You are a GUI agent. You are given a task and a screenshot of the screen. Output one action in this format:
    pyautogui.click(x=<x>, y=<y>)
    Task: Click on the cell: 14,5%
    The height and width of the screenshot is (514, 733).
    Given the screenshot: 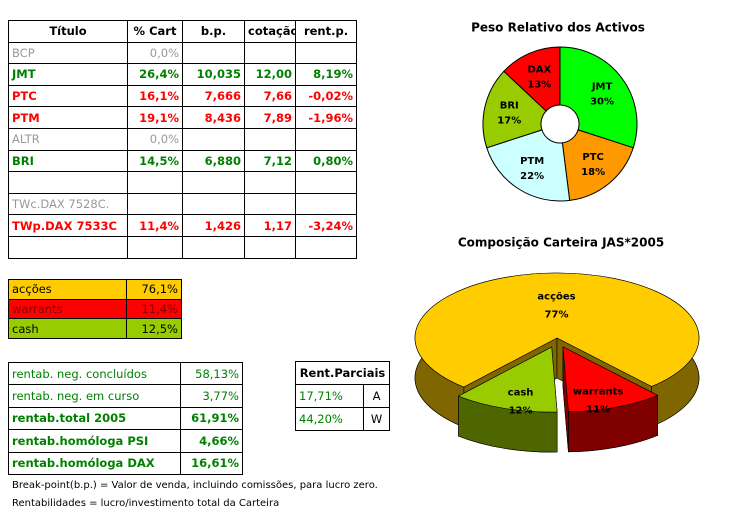 What is the action you would take?
    pyautogui.click(x=155, y=161)
    